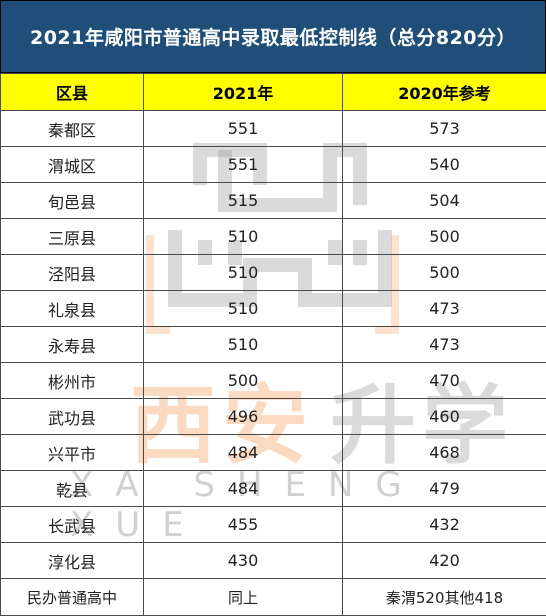  I want to click on cell-district: 秦都区, so click(72, 128).